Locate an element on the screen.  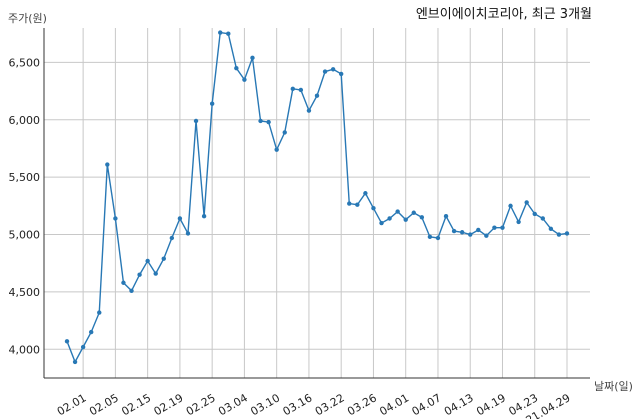
x-tick-label: 02.25 is located at coordinates (201, 404).